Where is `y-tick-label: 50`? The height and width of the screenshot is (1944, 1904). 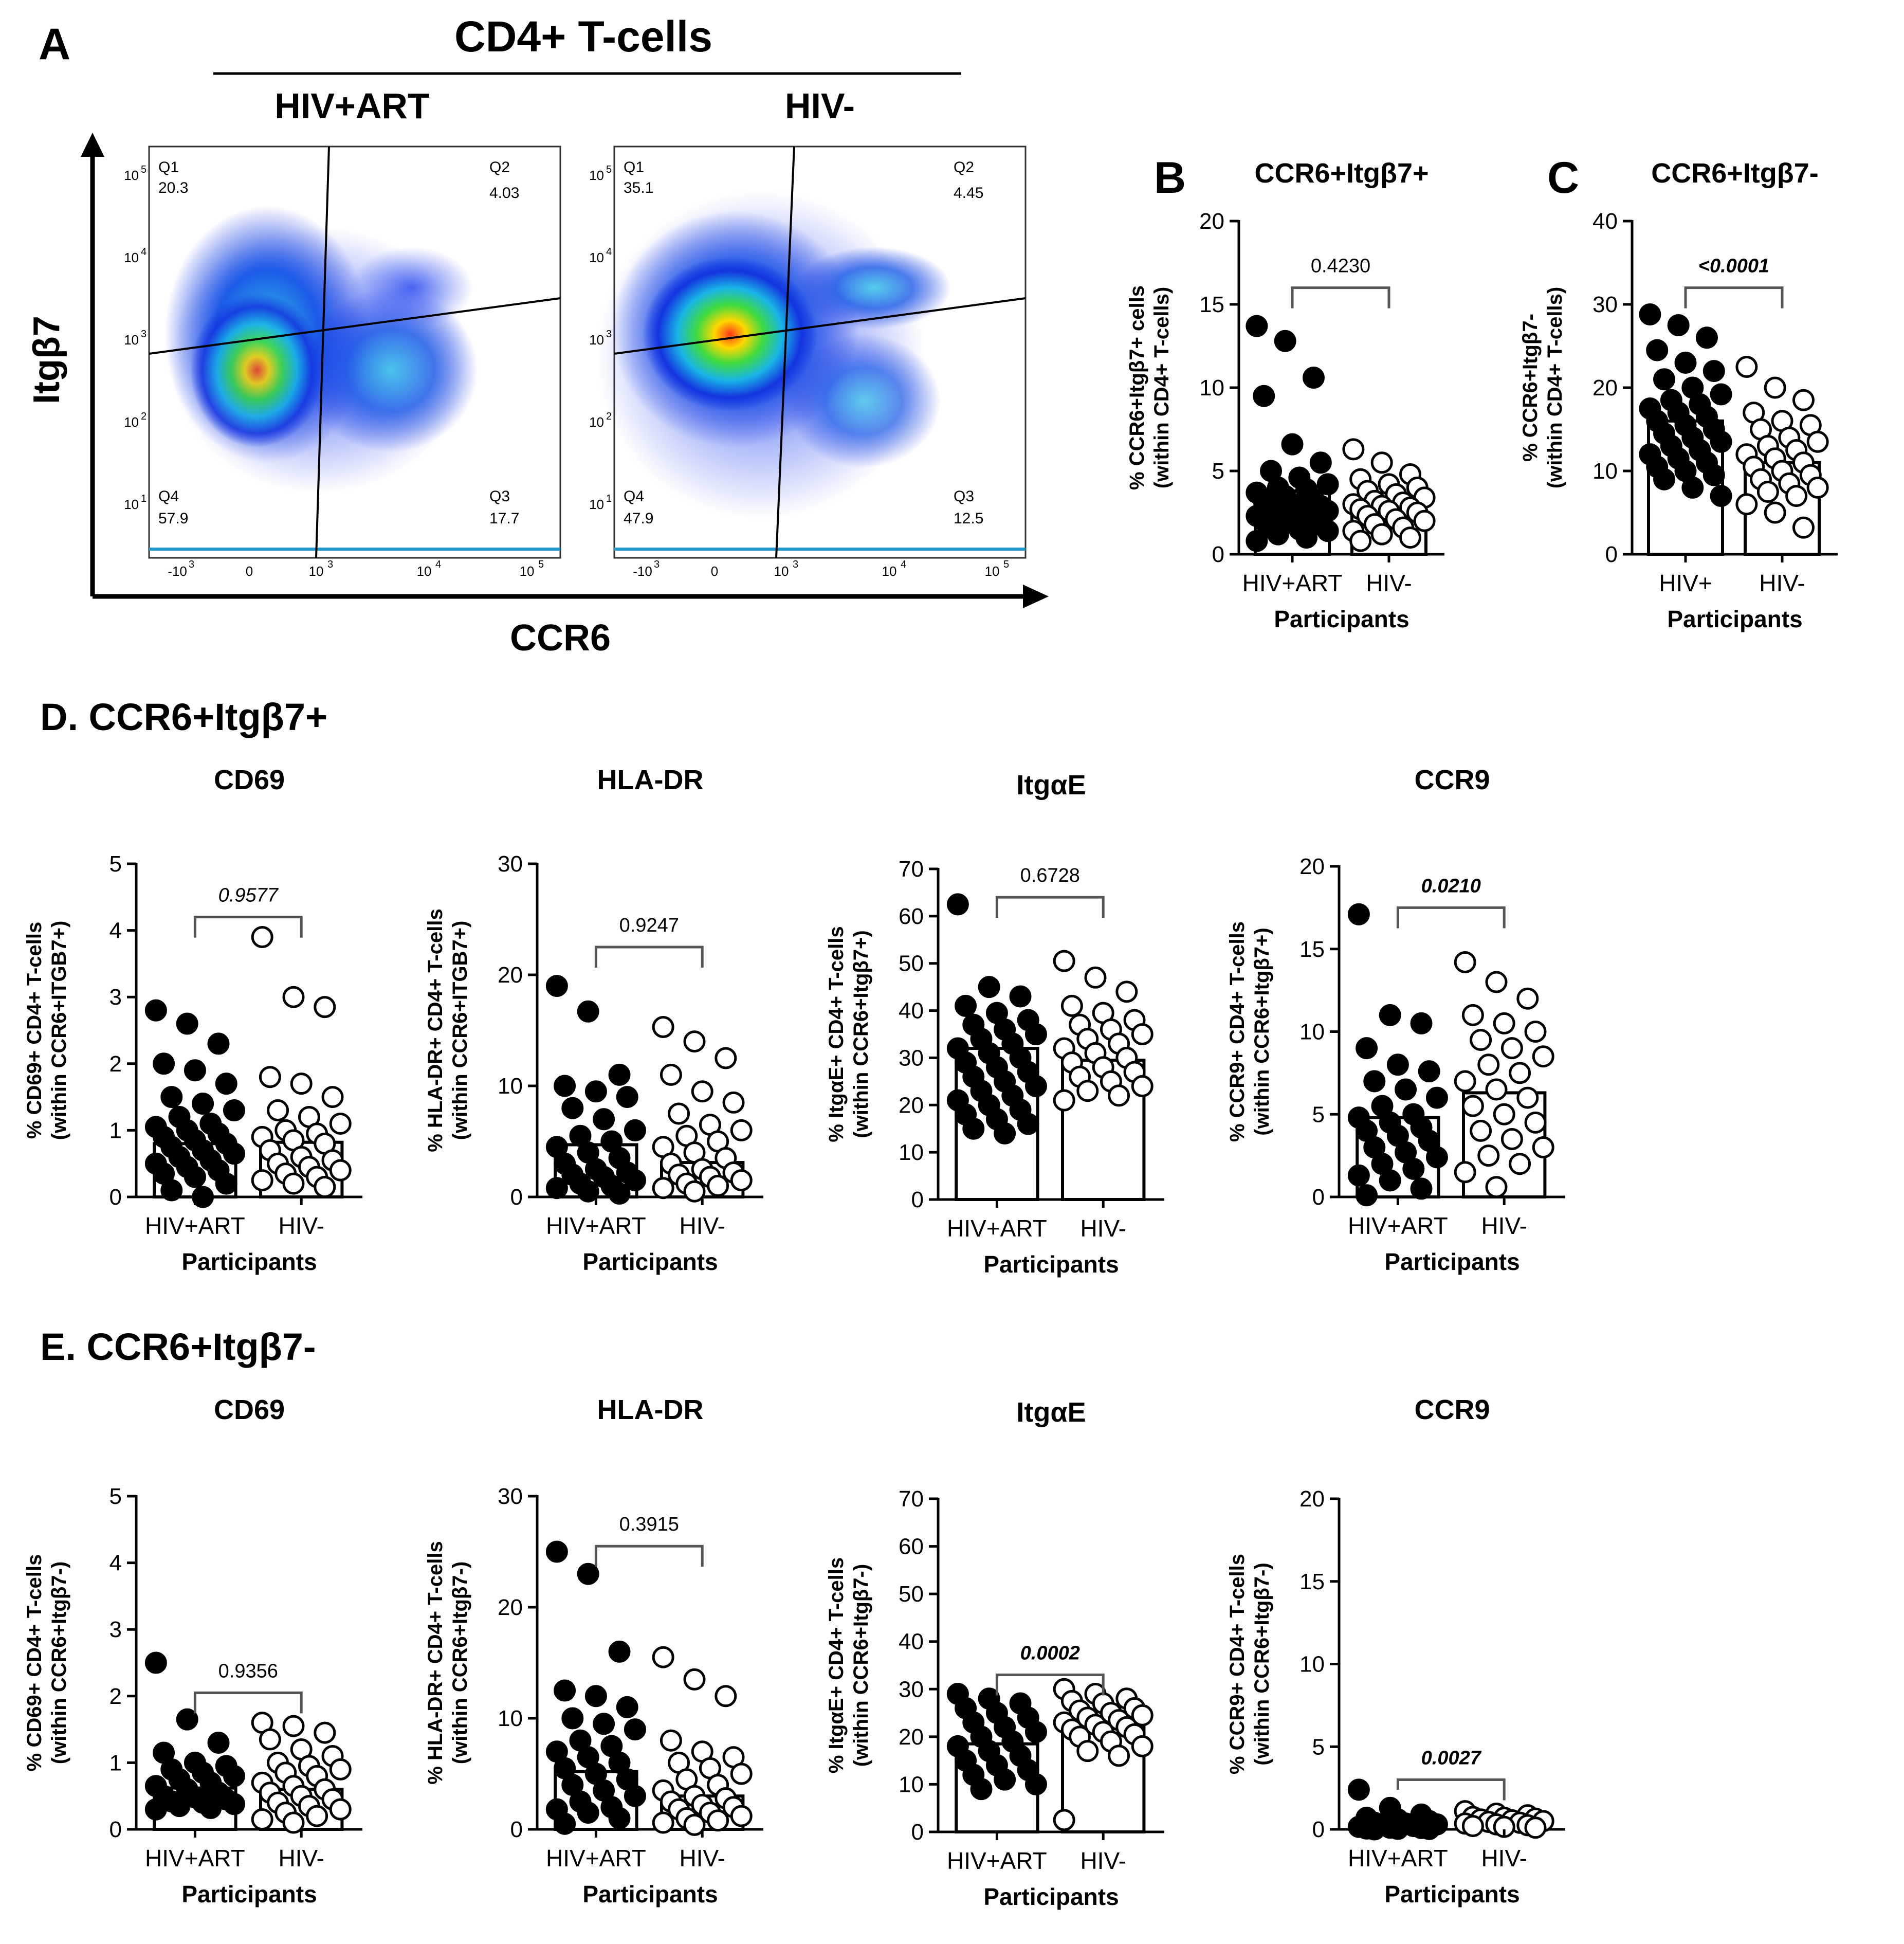
y-tick-label: 50 is located at coordinates (911, 1594).